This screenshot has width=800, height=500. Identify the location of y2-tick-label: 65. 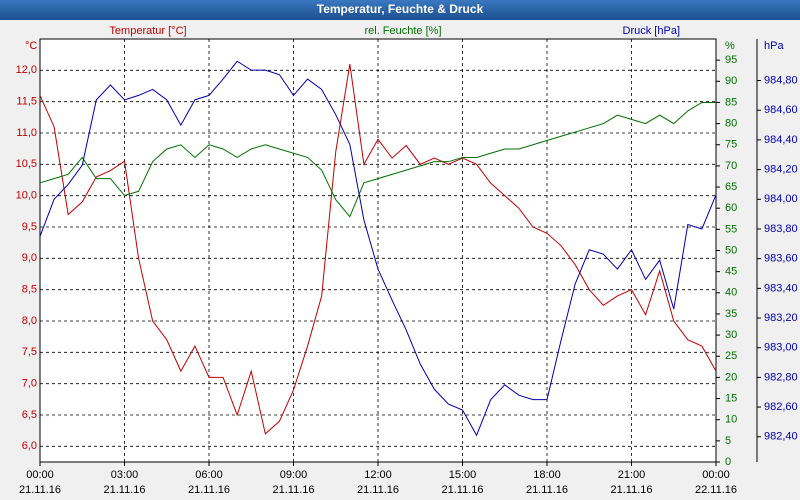
(731, 187).